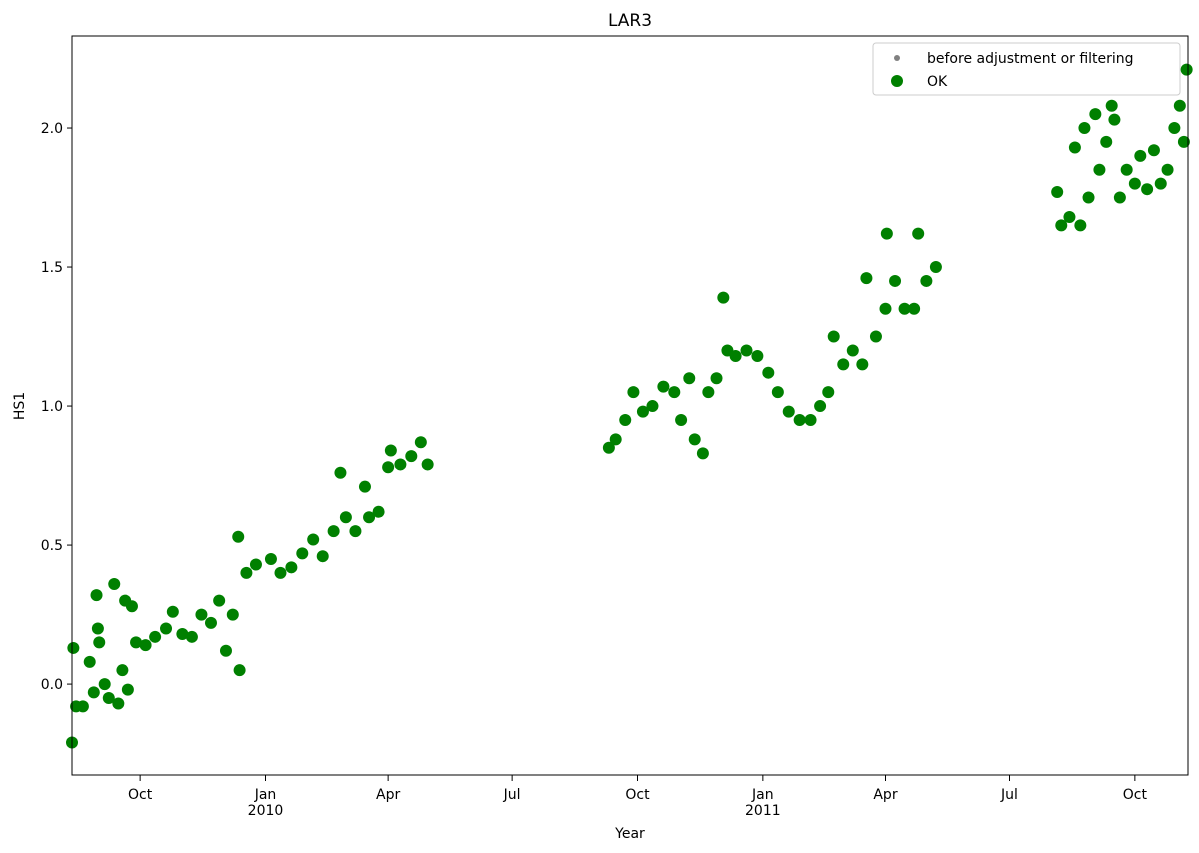  What do you see at coordinates (20, 406) in the screenshot?
I see `y-axis-label: HS1` at bounding box center [20, 406].